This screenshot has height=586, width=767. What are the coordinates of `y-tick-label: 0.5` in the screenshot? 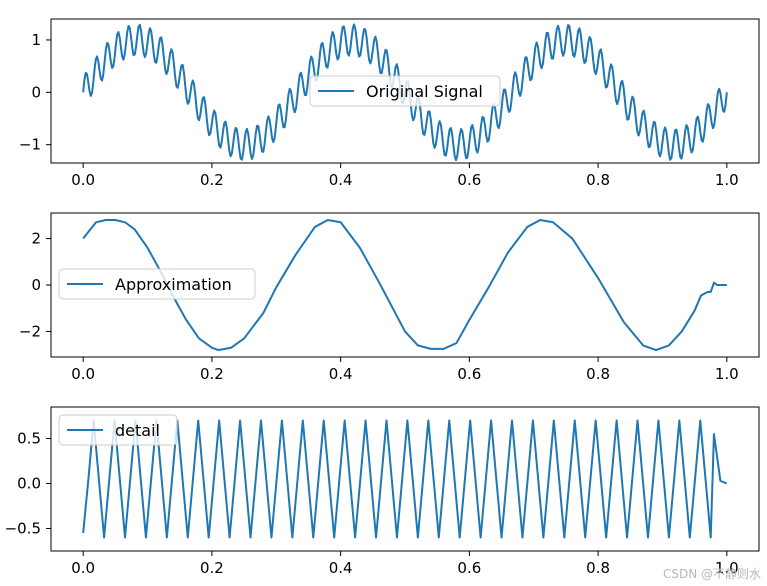 It's located at (29, 439).